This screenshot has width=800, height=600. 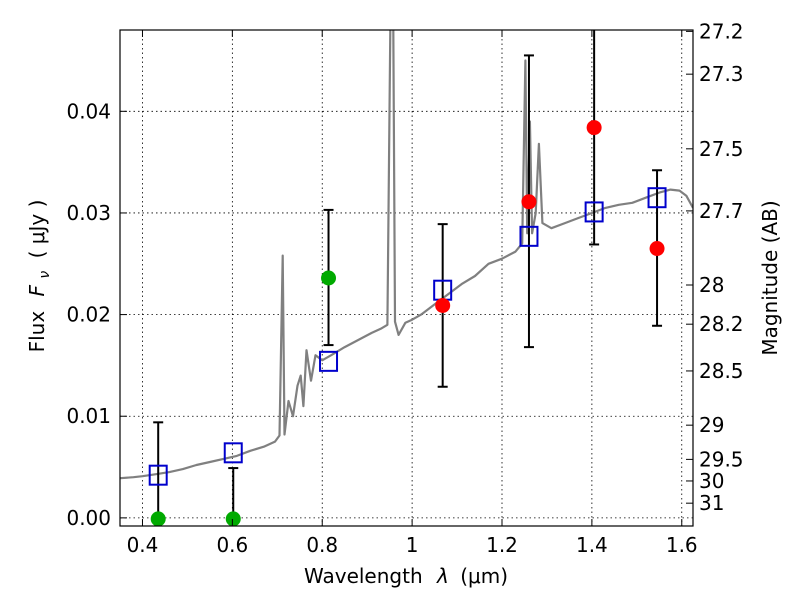 I want to click on y2-tick-label: 27.3, so click(x=721, y=74).